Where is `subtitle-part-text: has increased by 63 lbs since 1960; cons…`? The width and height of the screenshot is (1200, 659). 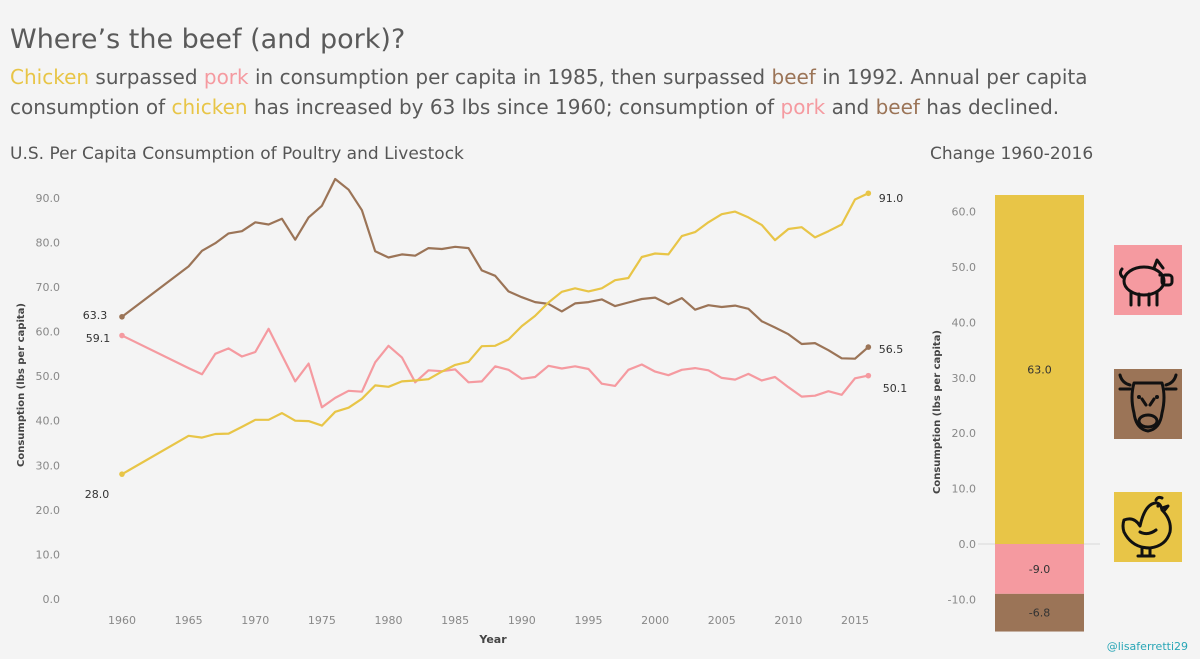 subtitle-part-text: has increased by 63 lbs since 1960; cons… is located at coordinates (514, 107).